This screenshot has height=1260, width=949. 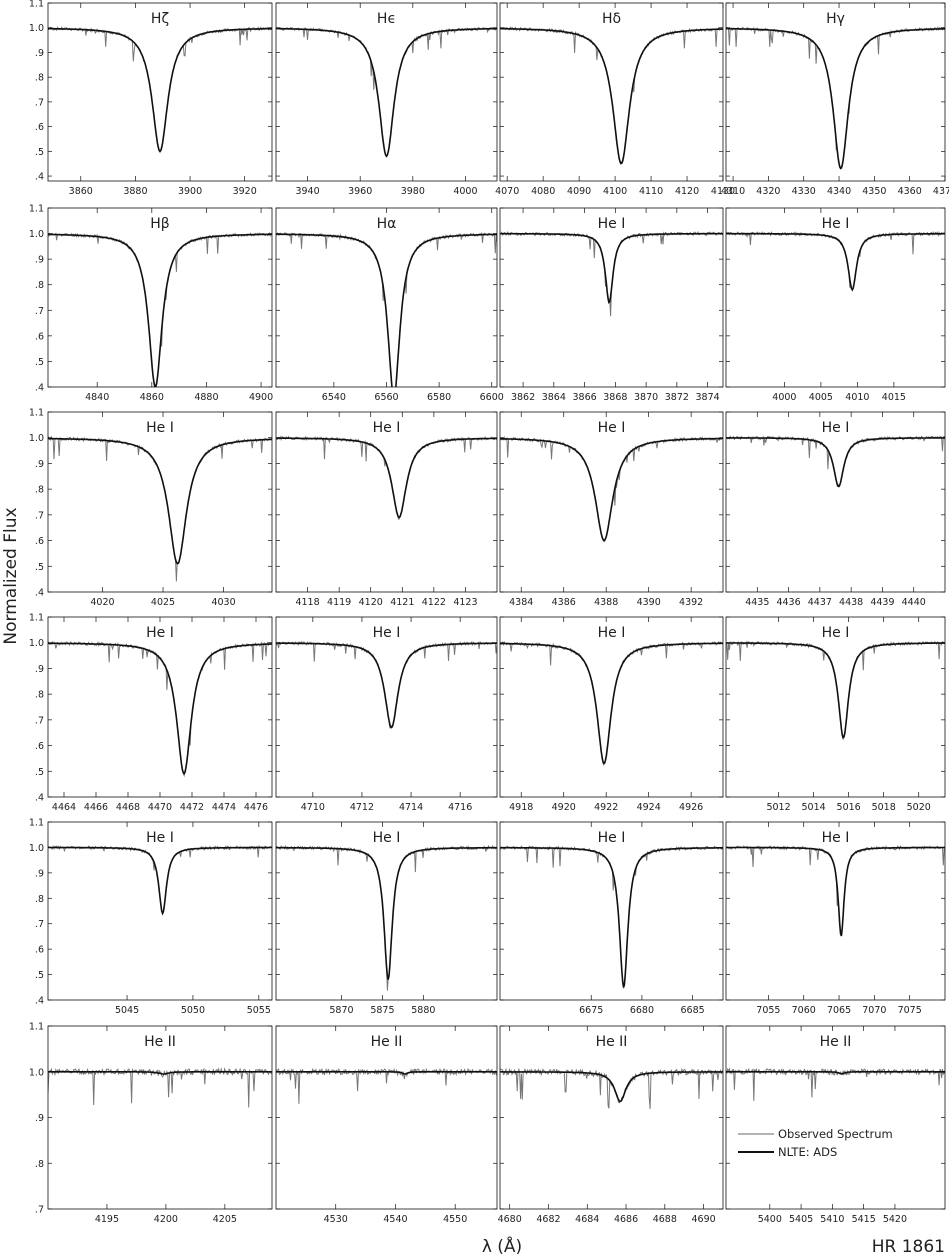 What do you see at coordinates (894, 397) in the screenshot?
I see `x-tick-label: 4015` at bounding box center [894, 397].